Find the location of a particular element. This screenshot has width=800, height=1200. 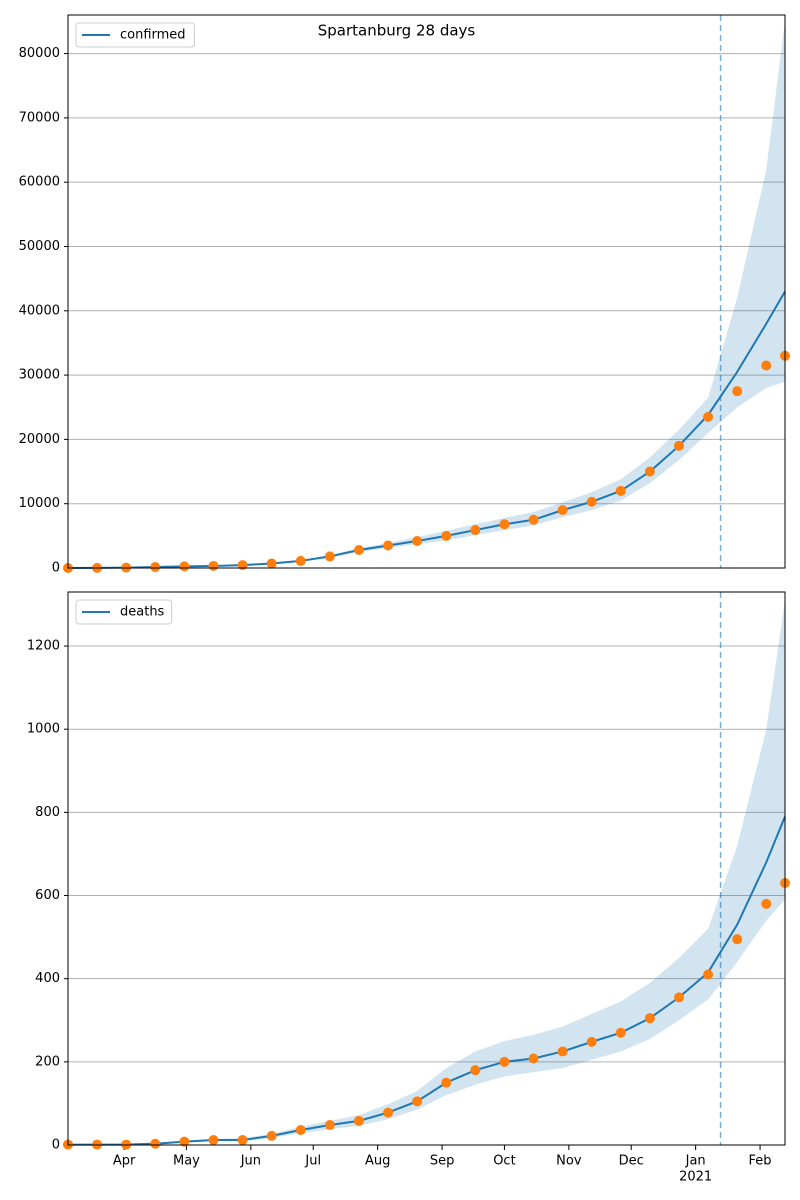

y-tick-label: 50000 is located at coordinates (39, 246).